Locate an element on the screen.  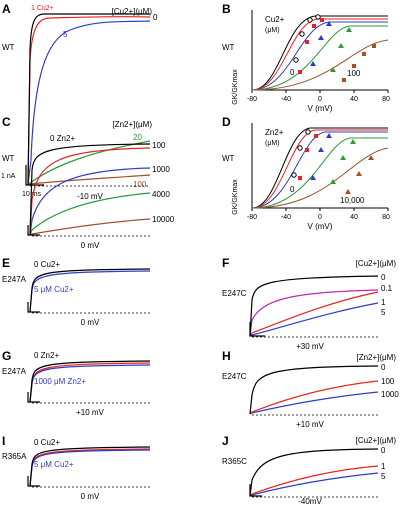
panel-b-legend: Cu2+ is located at coordinates (275, 19).